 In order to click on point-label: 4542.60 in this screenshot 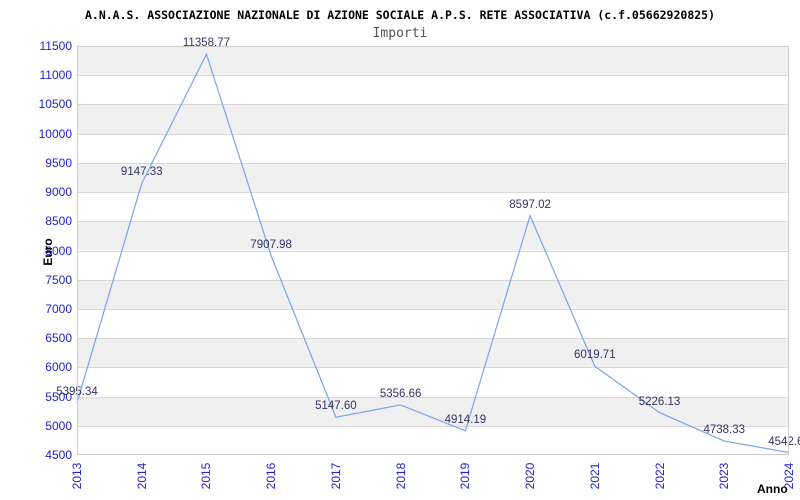, I will do `click(784, 441)`.